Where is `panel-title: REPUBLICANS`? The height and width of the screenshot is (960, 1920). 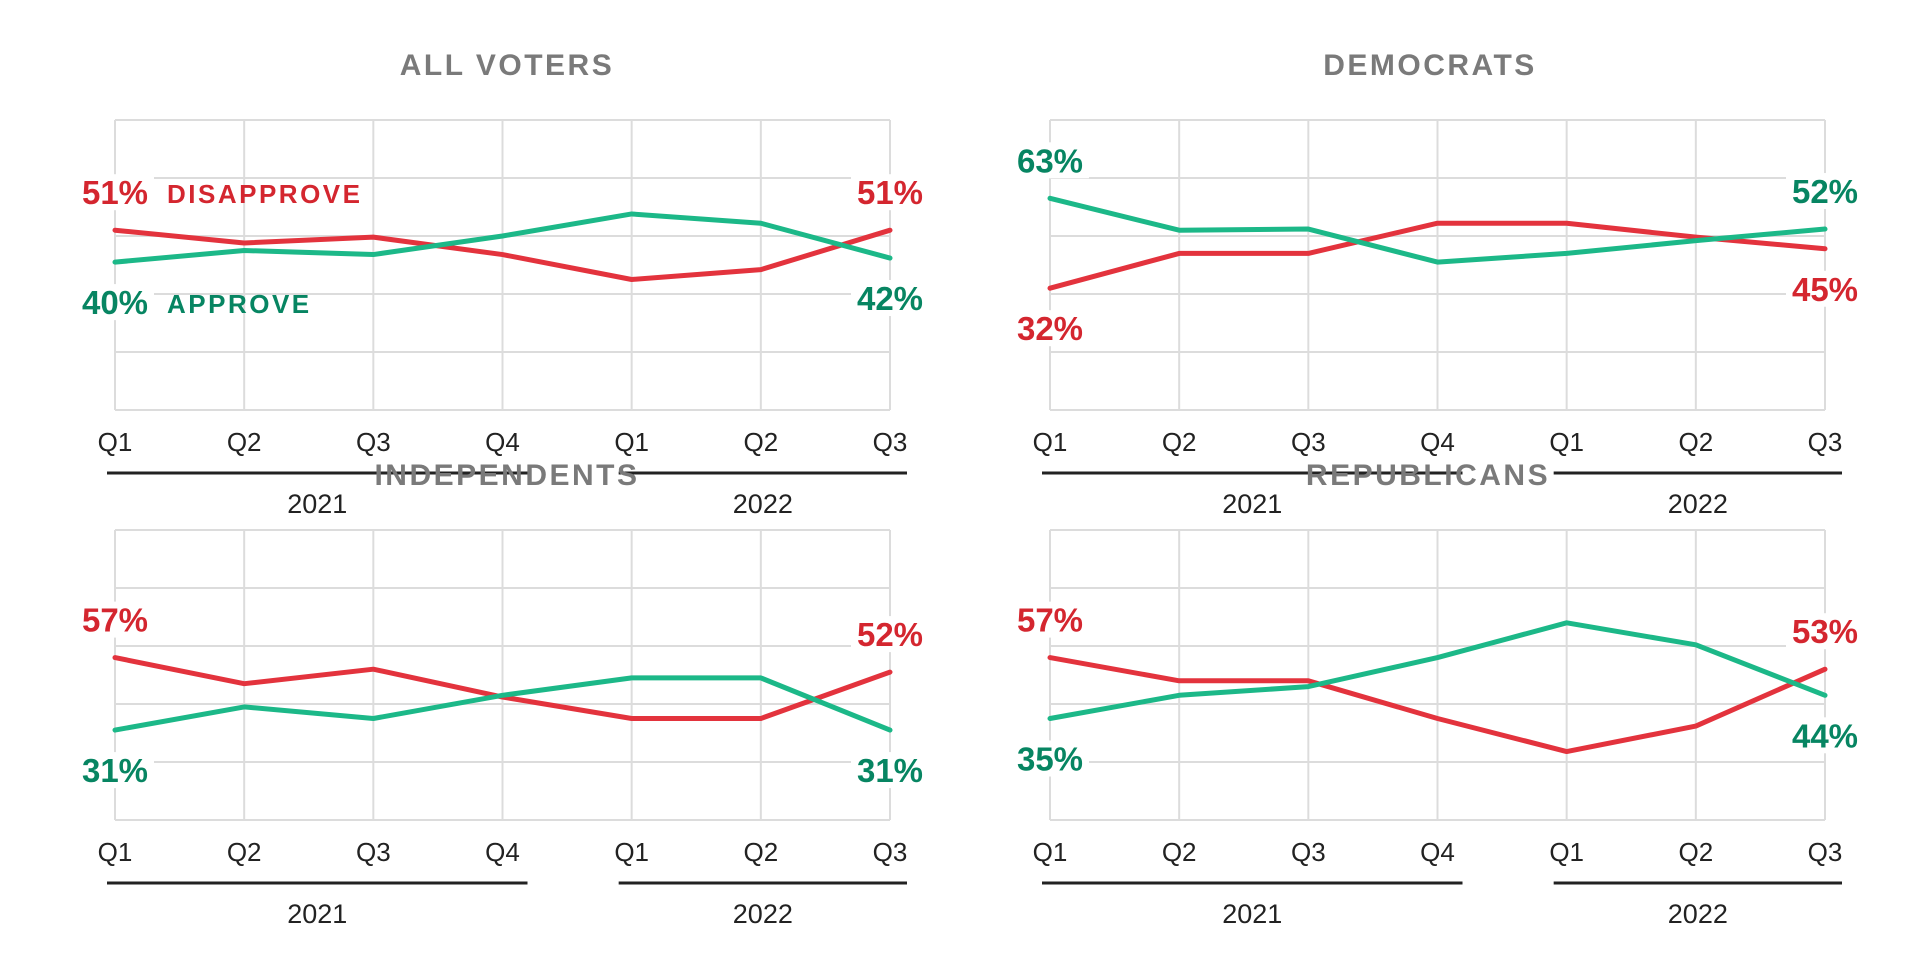
panel-title: REPUBLICANS is located at coordinates (1428, 475).